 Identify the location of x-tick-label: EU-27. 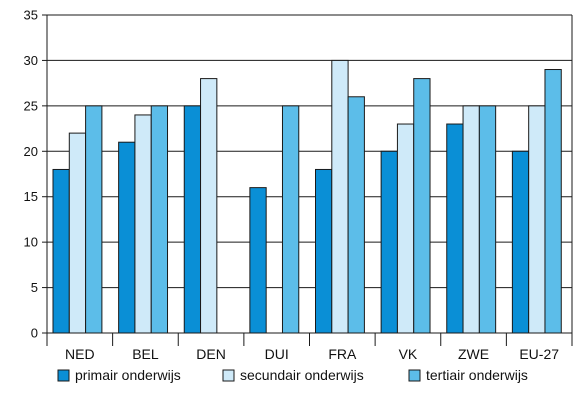
(539, 354).